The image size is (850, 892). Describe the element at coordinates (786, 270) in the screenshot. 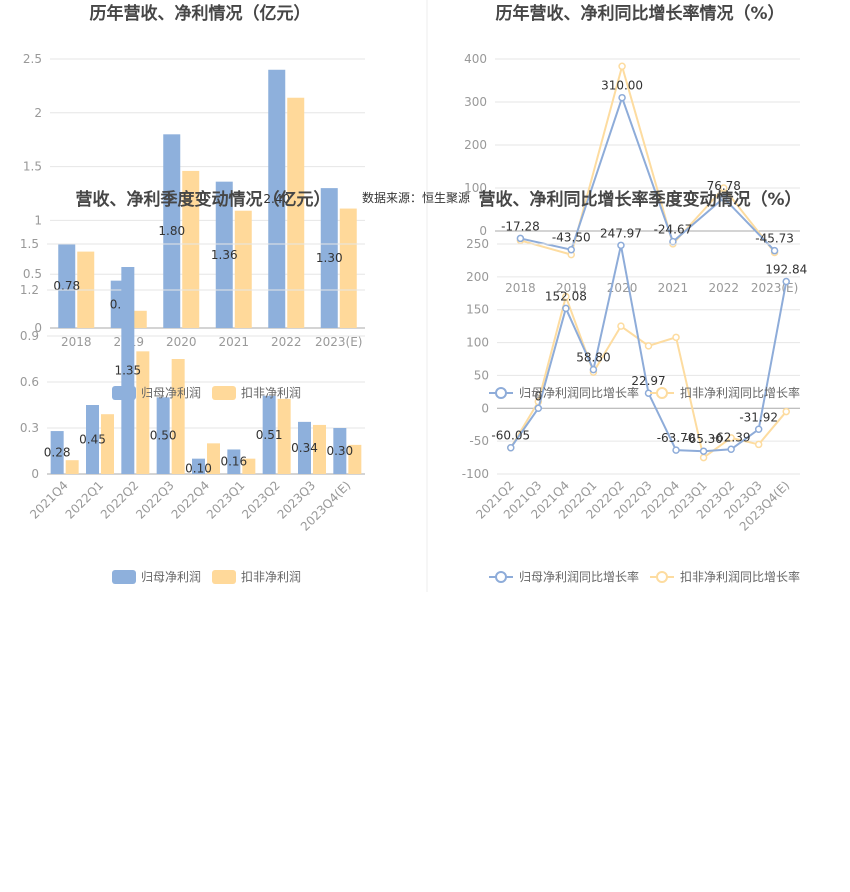

I see `data-label: 192.84` at that location.